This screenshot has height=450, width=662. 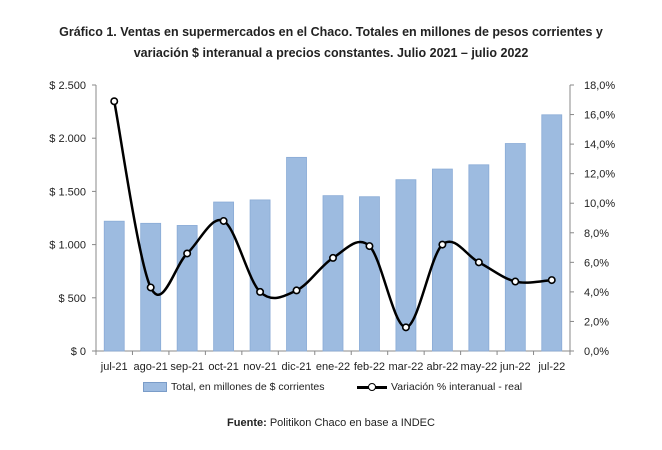 I want to click on right-axis-tick-label: 18,0%, so click(x=599, y=86).